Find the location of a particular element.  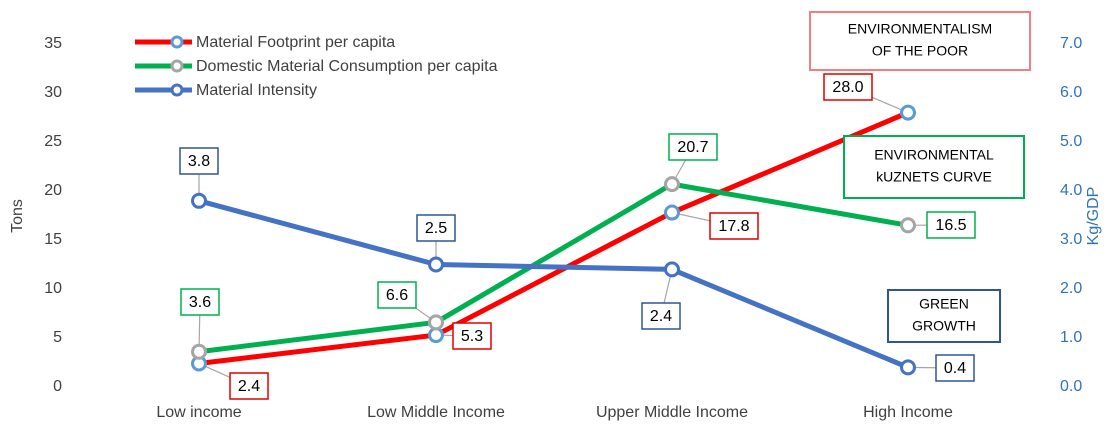

data-label: 3.8 is located at coordinates (199, 161).